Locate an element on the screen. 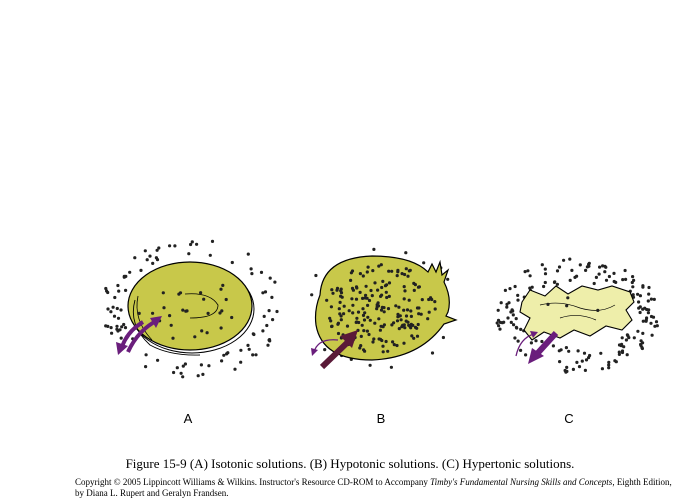 The height and width of the screenshot is (500, 700). panel-a-extracellular-particles is located at coordinates (191, 309).